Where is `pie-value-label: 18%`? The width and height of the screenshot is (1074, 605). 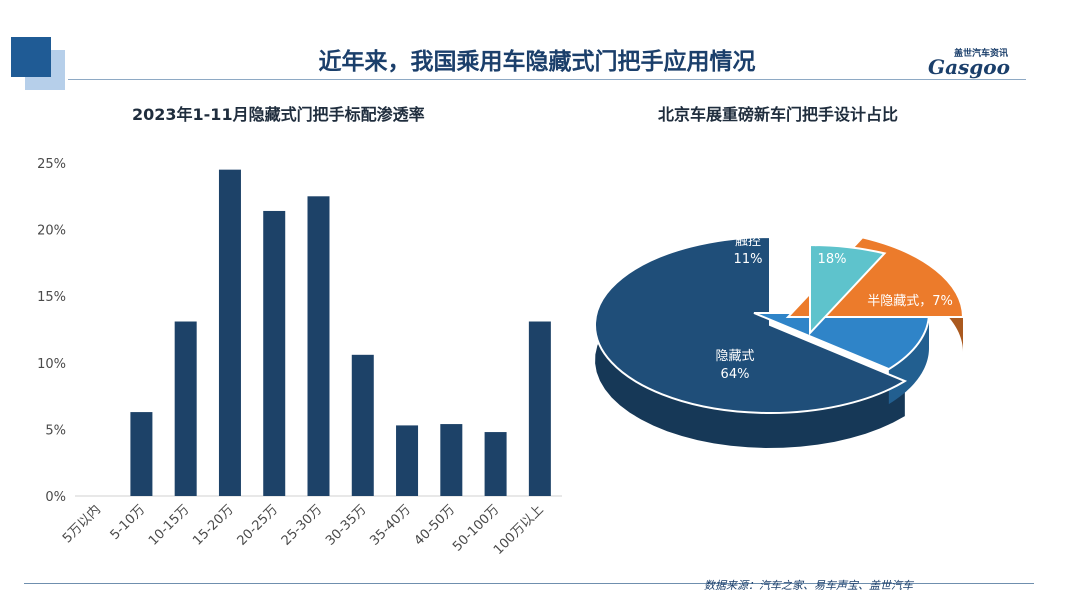
pie-value-label: 18% is located at coordinates (832, 259).